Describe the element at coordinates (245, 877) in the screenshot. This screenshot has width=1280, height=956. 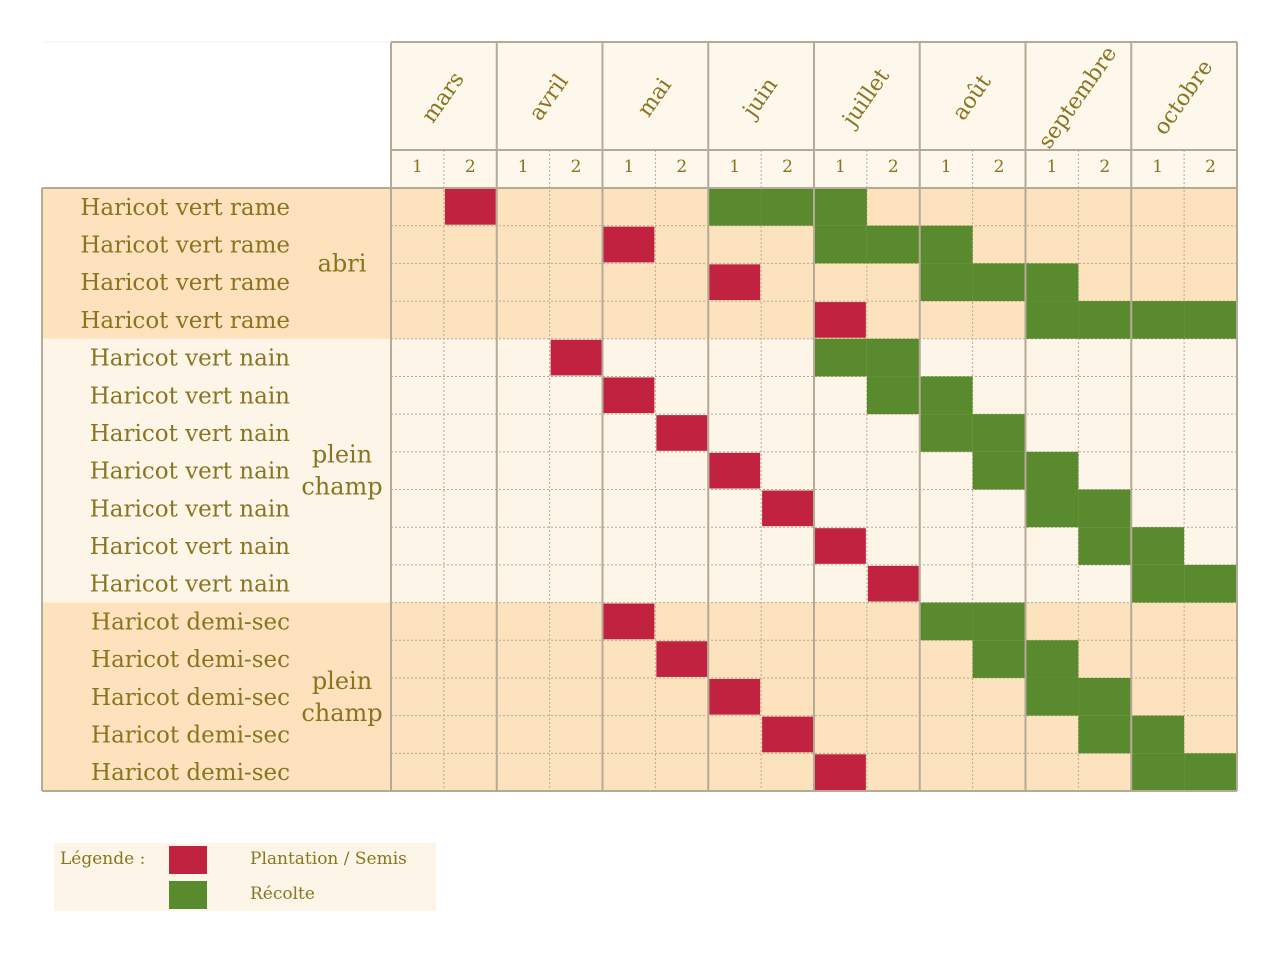
I see `legend` at that location.